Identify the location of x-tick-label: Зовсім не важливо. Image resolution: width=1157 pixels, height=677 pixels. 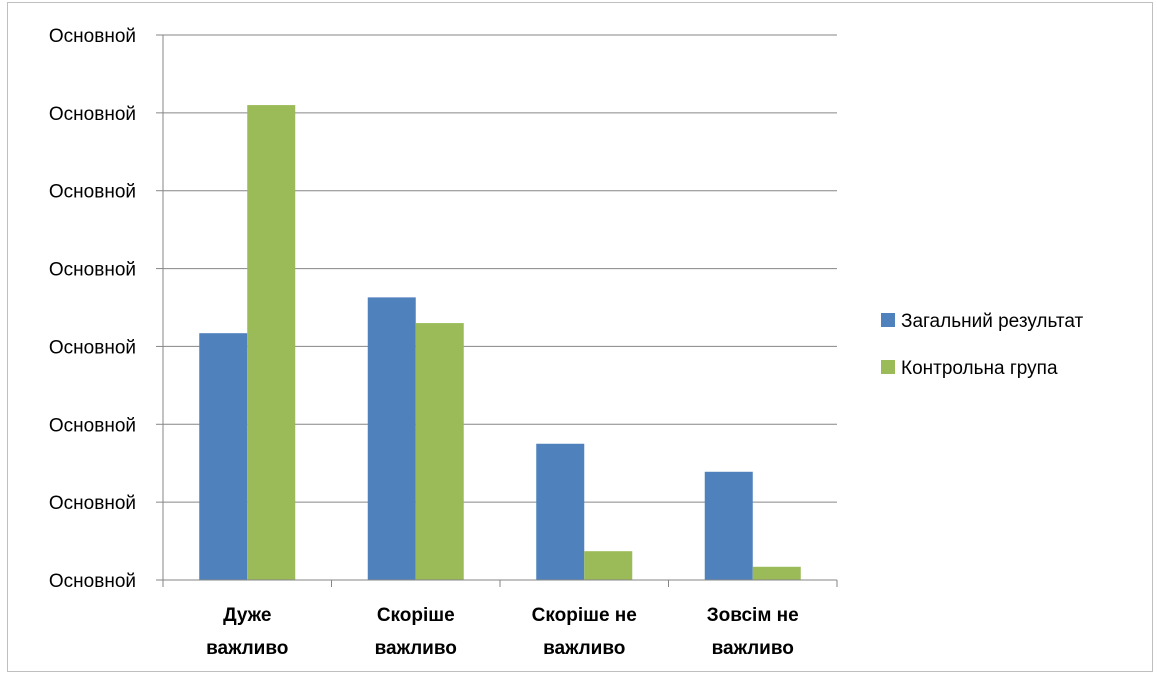
(753, 632).